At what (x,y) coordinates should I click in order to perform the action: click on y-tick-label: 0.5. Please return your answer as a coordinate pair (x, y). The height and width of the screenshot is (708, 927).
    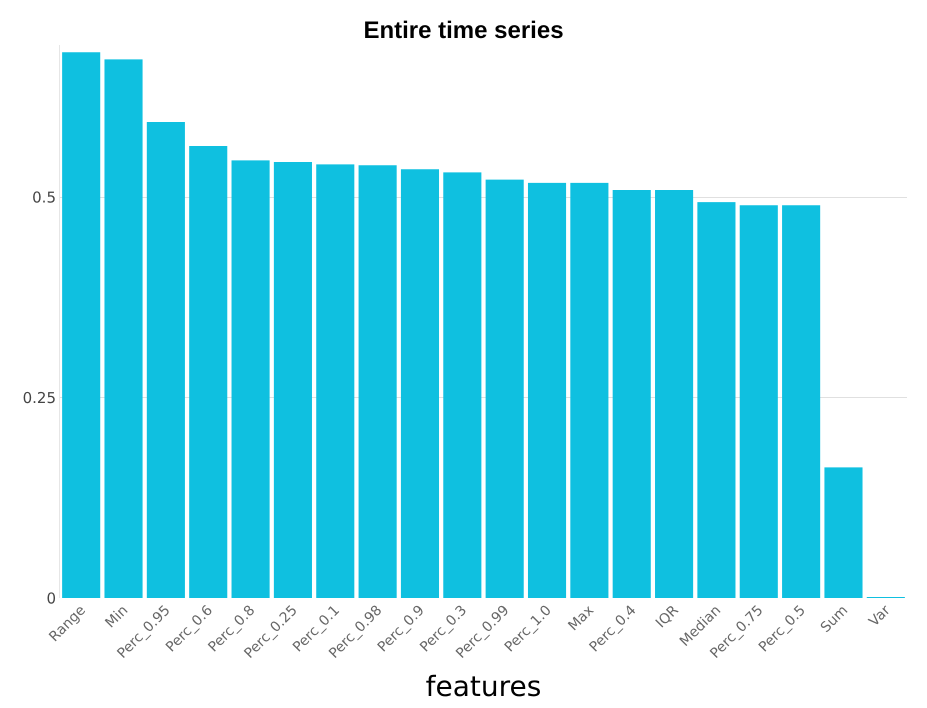
    Looking at the image, I should click on (44, 197).